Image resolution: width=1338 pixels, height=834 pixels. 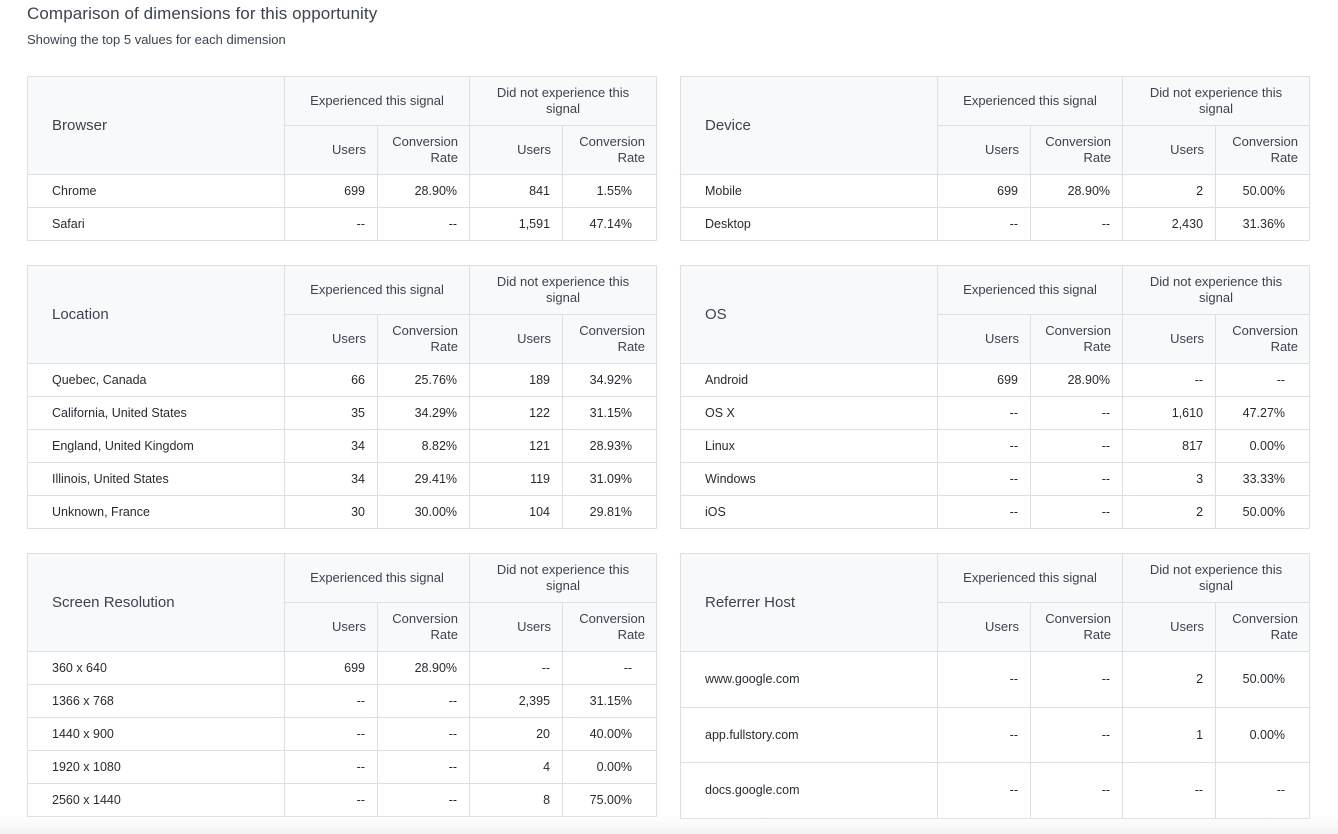 What do you see at coordinates (995, 790) in the screenshot?
I see `table-row: docs.google.com -- -- -- --` at bounding box center [995, 790].